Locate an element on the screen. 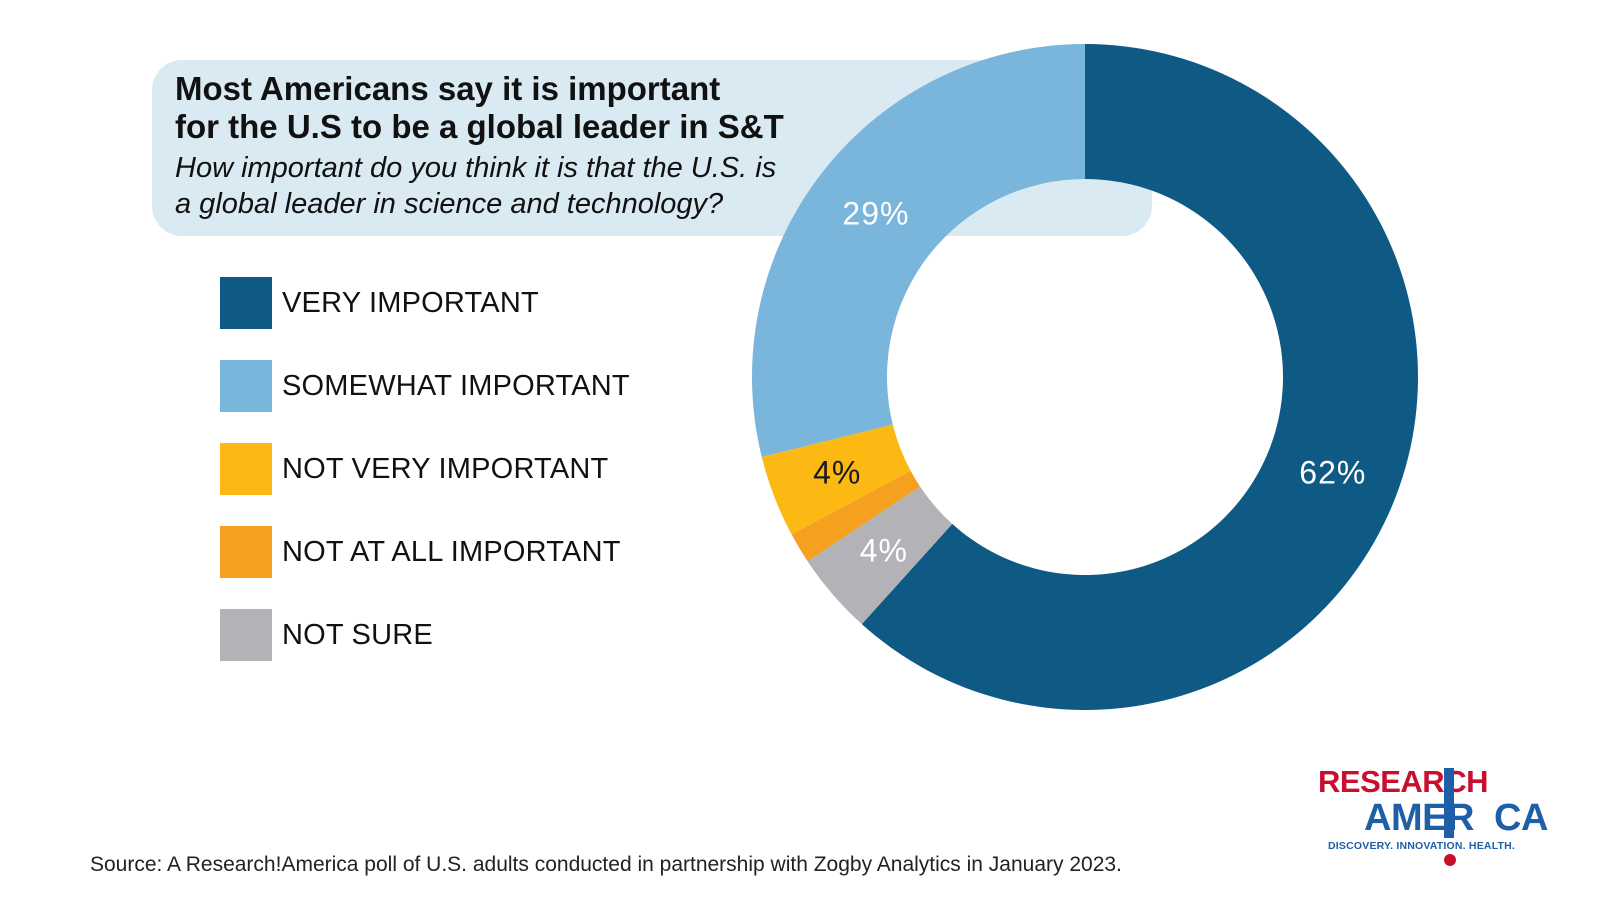 The height and width of the screenshot is (900, 1600). legend-swatch-very-important is located at coordinates (246, 303).